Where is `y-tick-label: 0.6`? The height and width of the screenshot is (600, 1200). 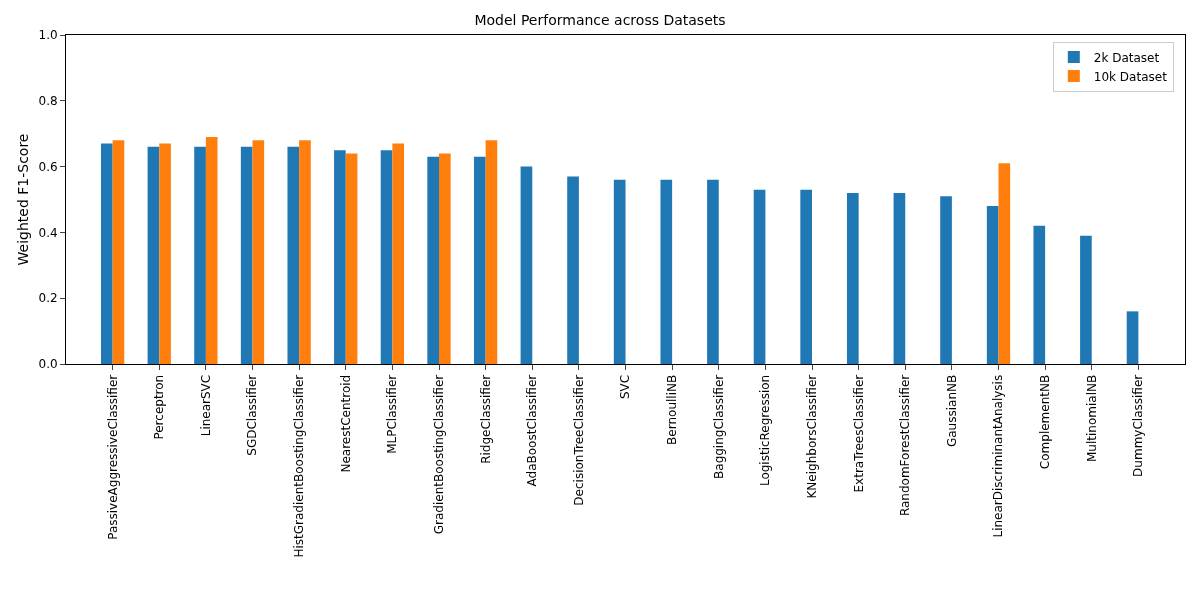 y-tick-label: 0.6 is located at coordinates (48, 166).